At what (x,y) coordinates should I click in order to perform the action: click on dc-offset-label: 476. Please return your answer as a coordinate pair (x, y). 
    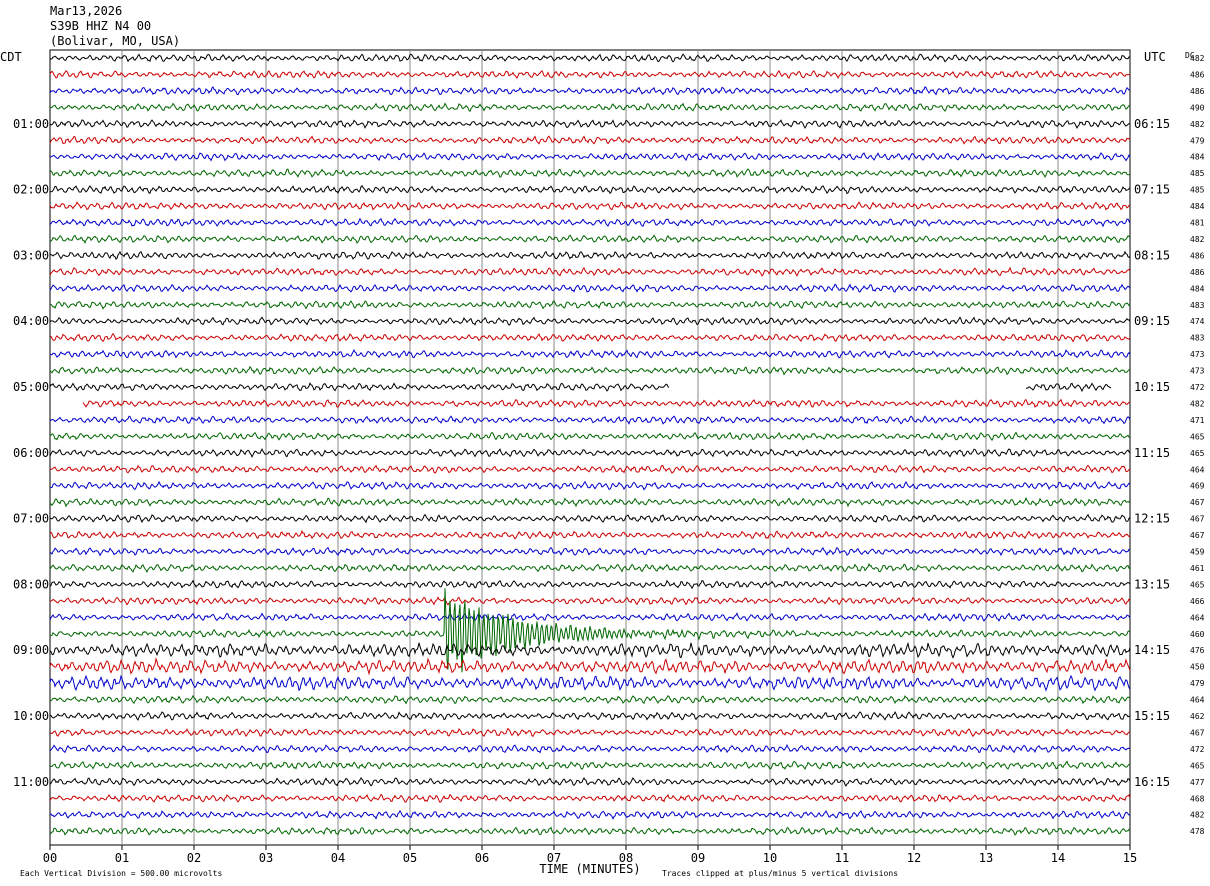
    Looking at the image, I should click on (1197, 650).